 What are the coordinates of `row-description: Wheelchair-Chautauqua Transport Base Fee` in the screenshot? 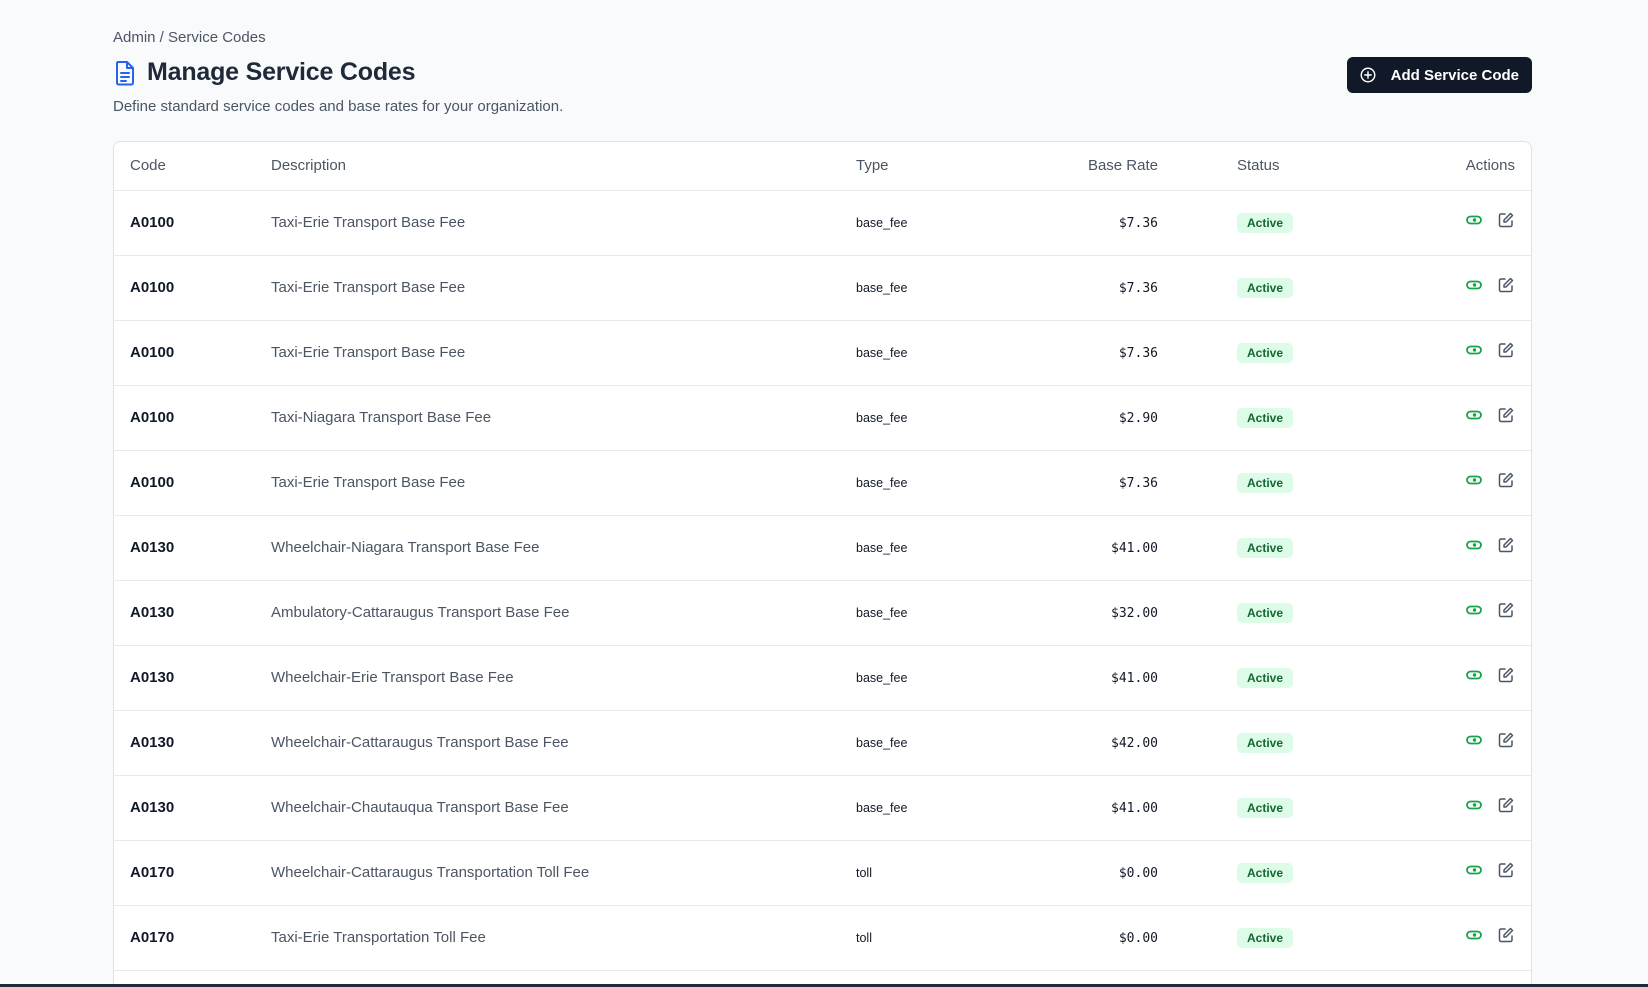 It's located at (420, 807).